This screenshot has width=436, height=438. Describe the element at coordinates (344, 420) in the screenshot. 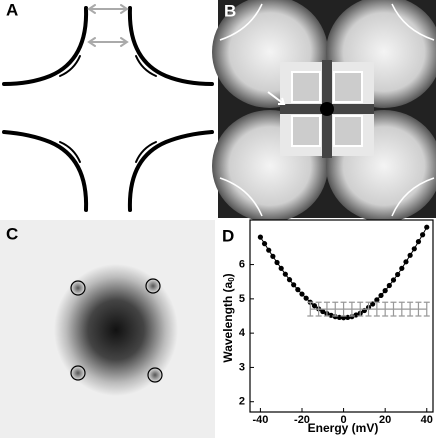

I see `x-tick-label: 0` at that location.